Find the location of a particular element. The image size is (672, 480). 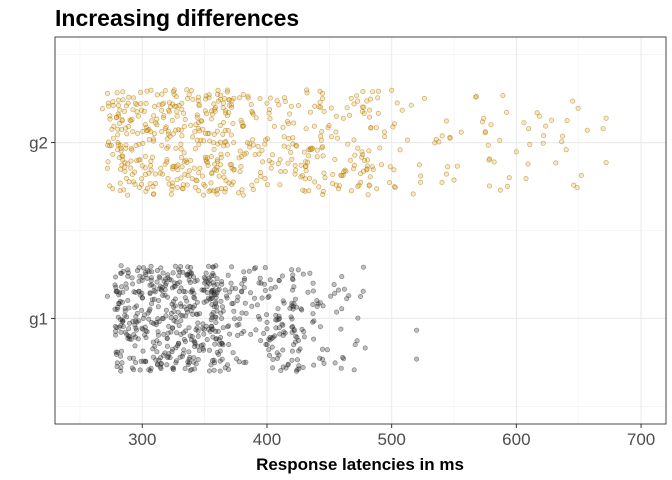

y-tick-label: g1 is located at coordinates (38, 318).